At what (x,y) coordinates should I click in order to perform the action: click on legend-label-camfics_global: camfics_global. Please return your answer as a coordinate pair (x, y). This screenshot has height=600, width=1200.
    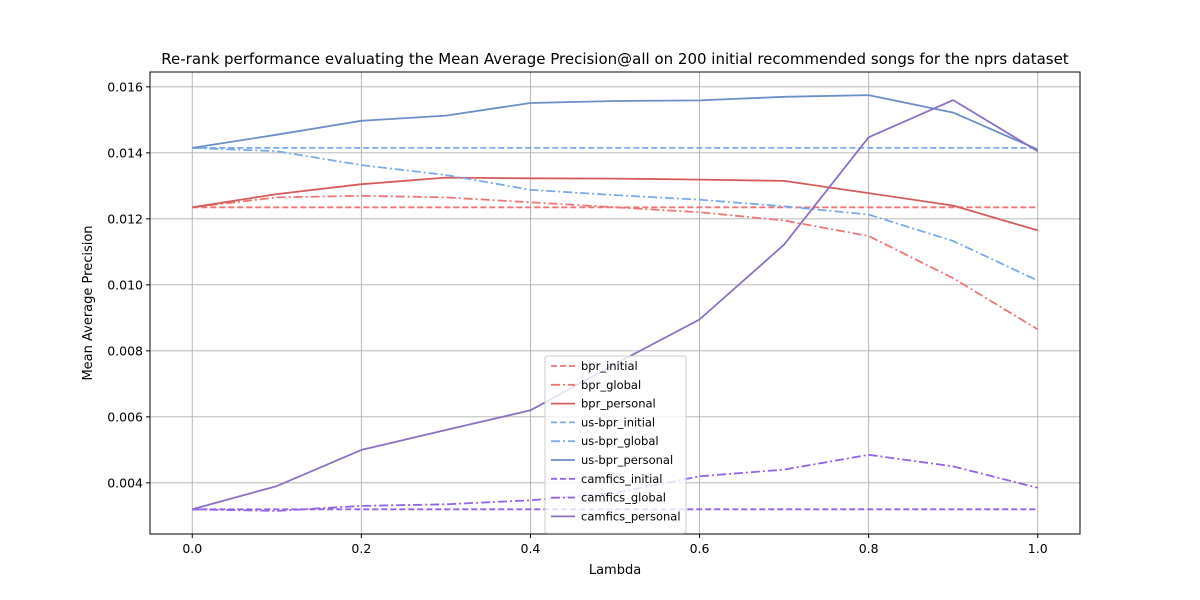
    Looking at the image, I should click on (623, 498).